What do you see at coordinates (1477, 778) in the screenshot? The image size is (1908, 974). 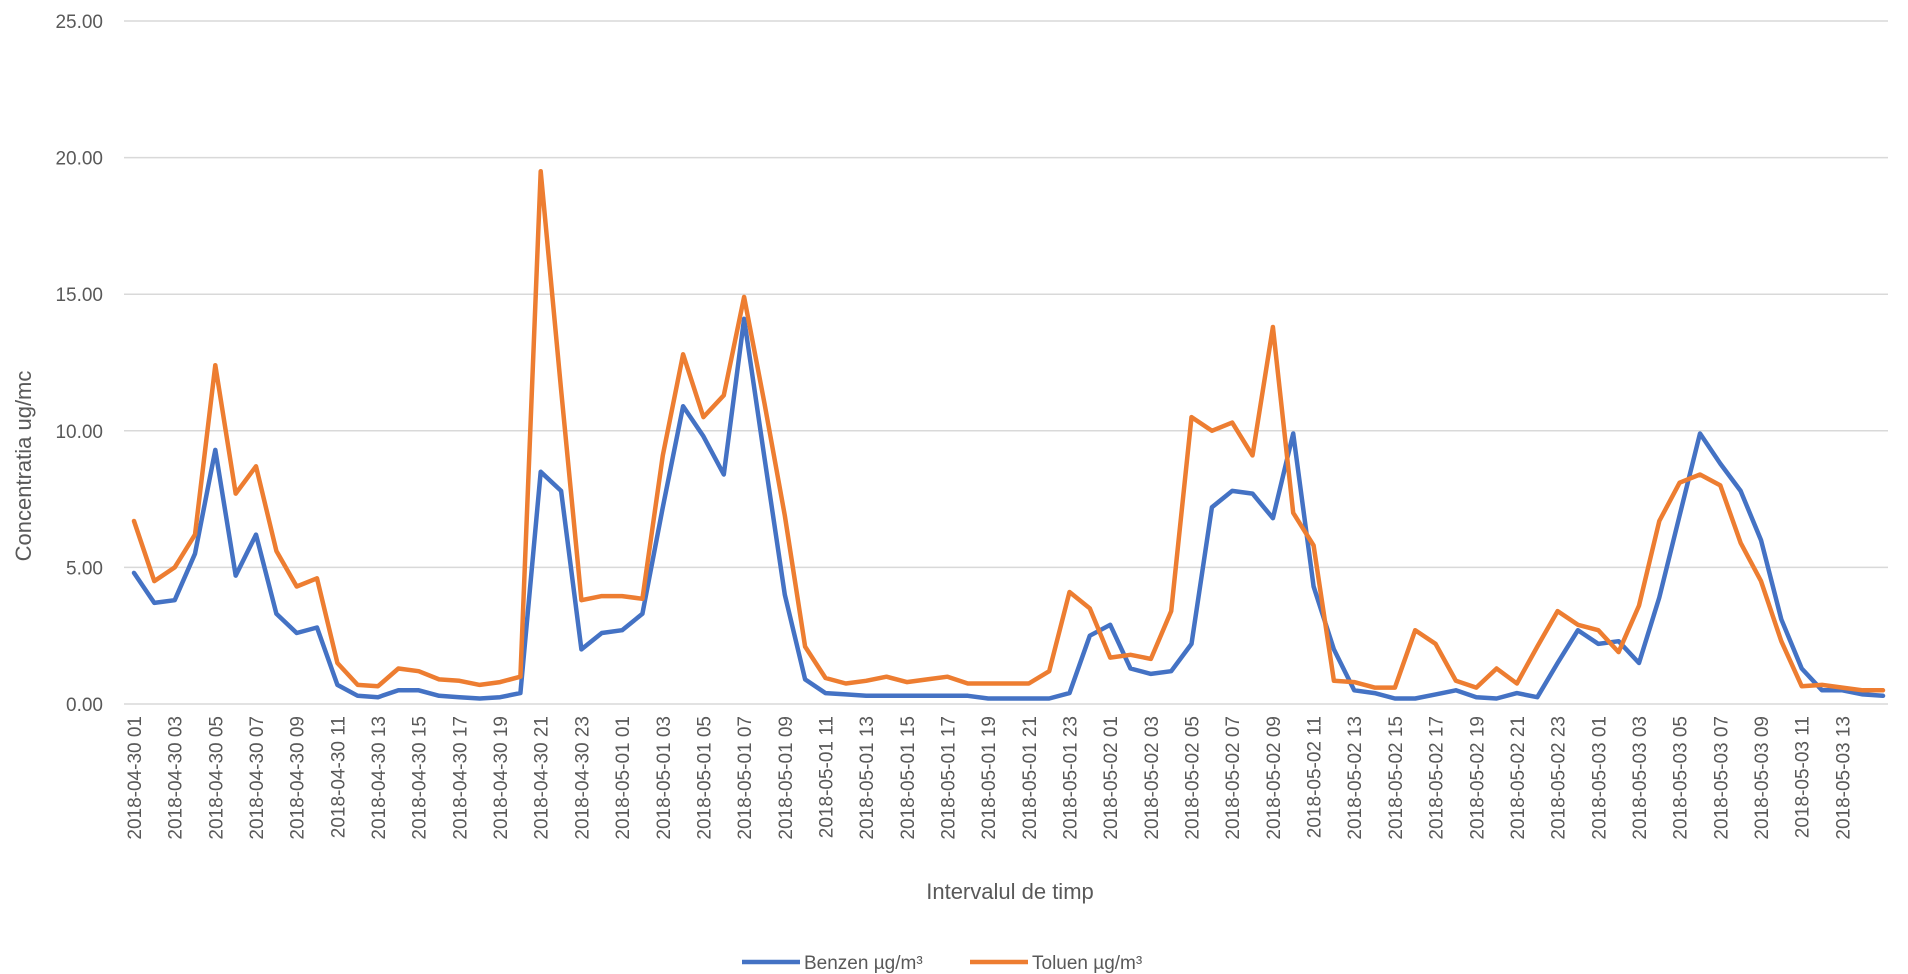 I see `x-tick-label: 2018-05-02 19` at bounding box center [1477, 778].